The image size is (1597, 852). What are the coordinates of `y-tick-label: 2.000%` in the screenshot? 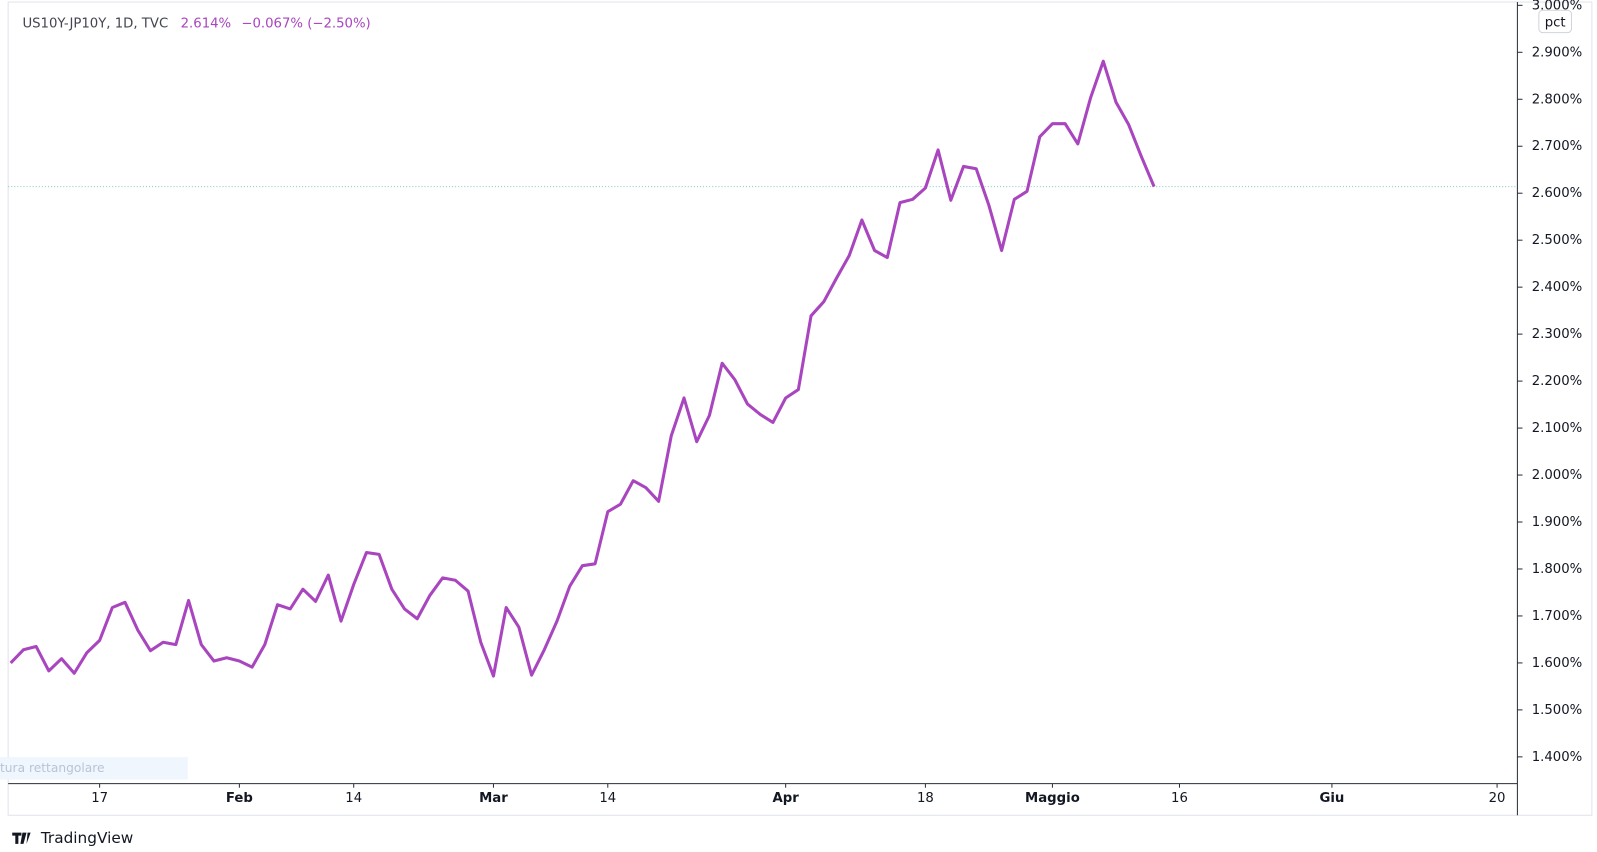 It's located at (1557, 475).